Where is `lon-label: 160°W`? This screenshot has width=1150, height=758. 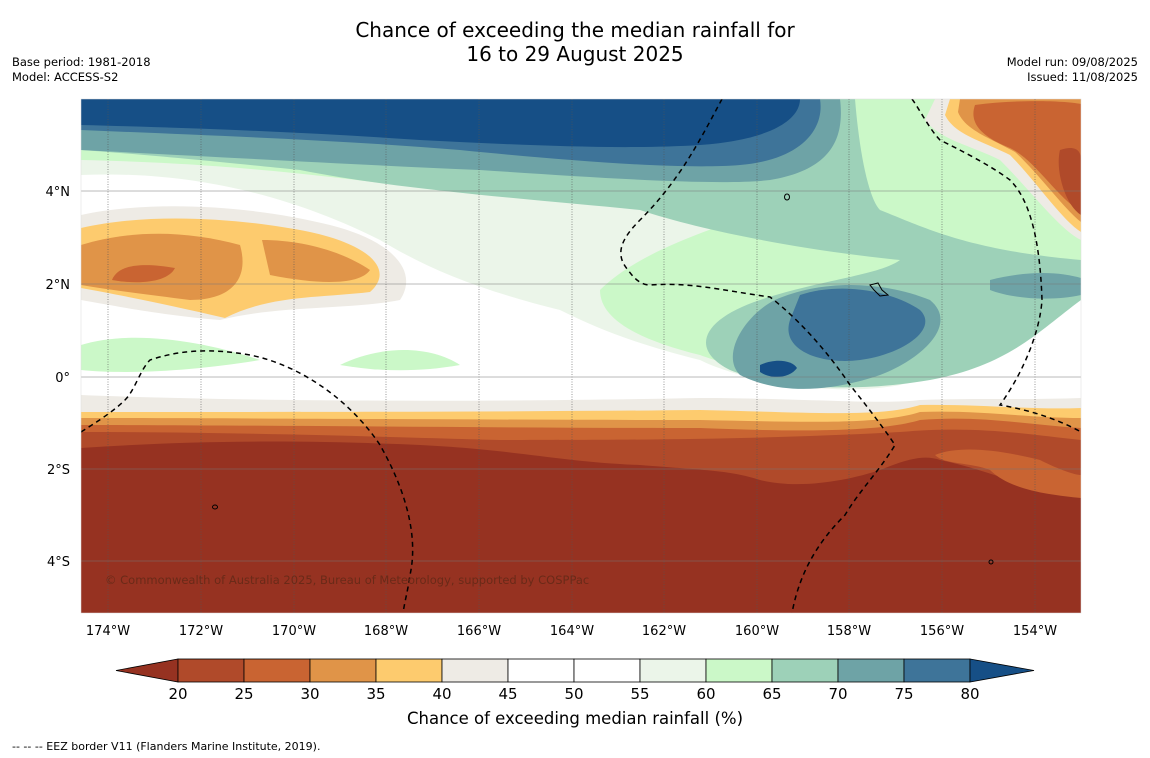
lon-label: 160°W is located at coordinates (757, 631).